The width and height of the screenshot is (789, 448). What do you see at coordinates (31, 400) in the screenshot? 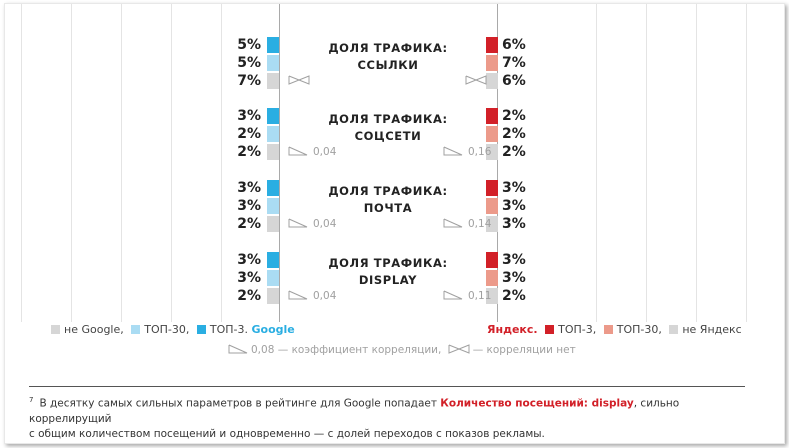
I see `footnote-marker: 7` at bounding box center [31, 400].